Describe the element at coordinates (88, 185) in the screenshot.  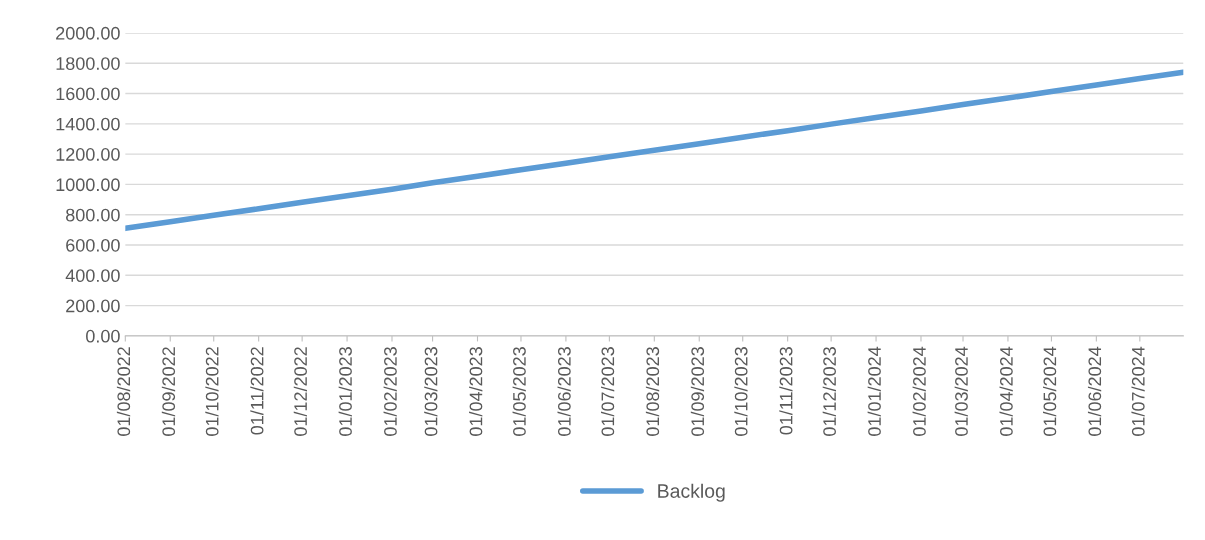
I see `y-tick-label: 1000.00` at that location.